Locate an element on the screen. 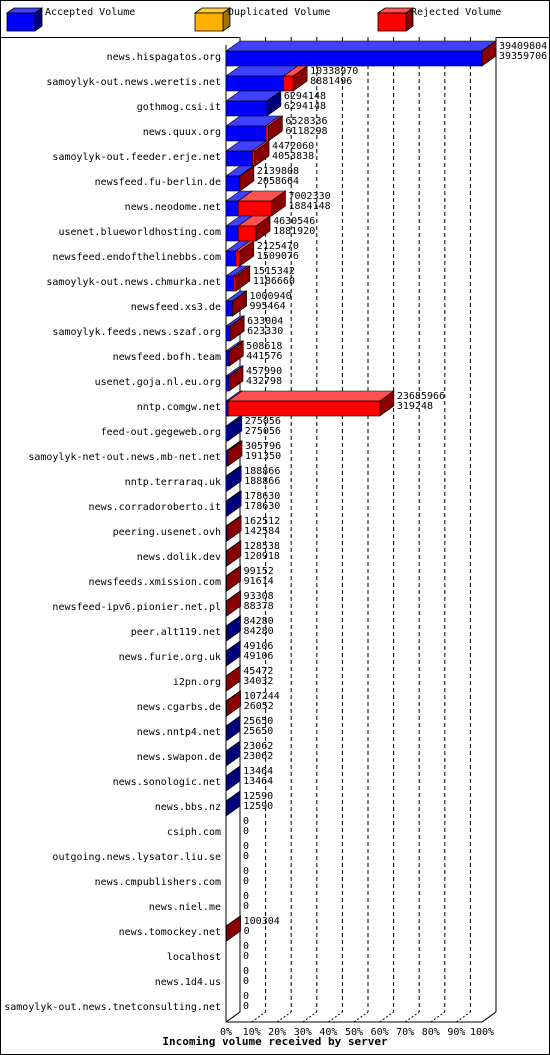 This screenshot has width=550, height=1055. category-label: peer.alt119.net is located at coordinates (176, 632).